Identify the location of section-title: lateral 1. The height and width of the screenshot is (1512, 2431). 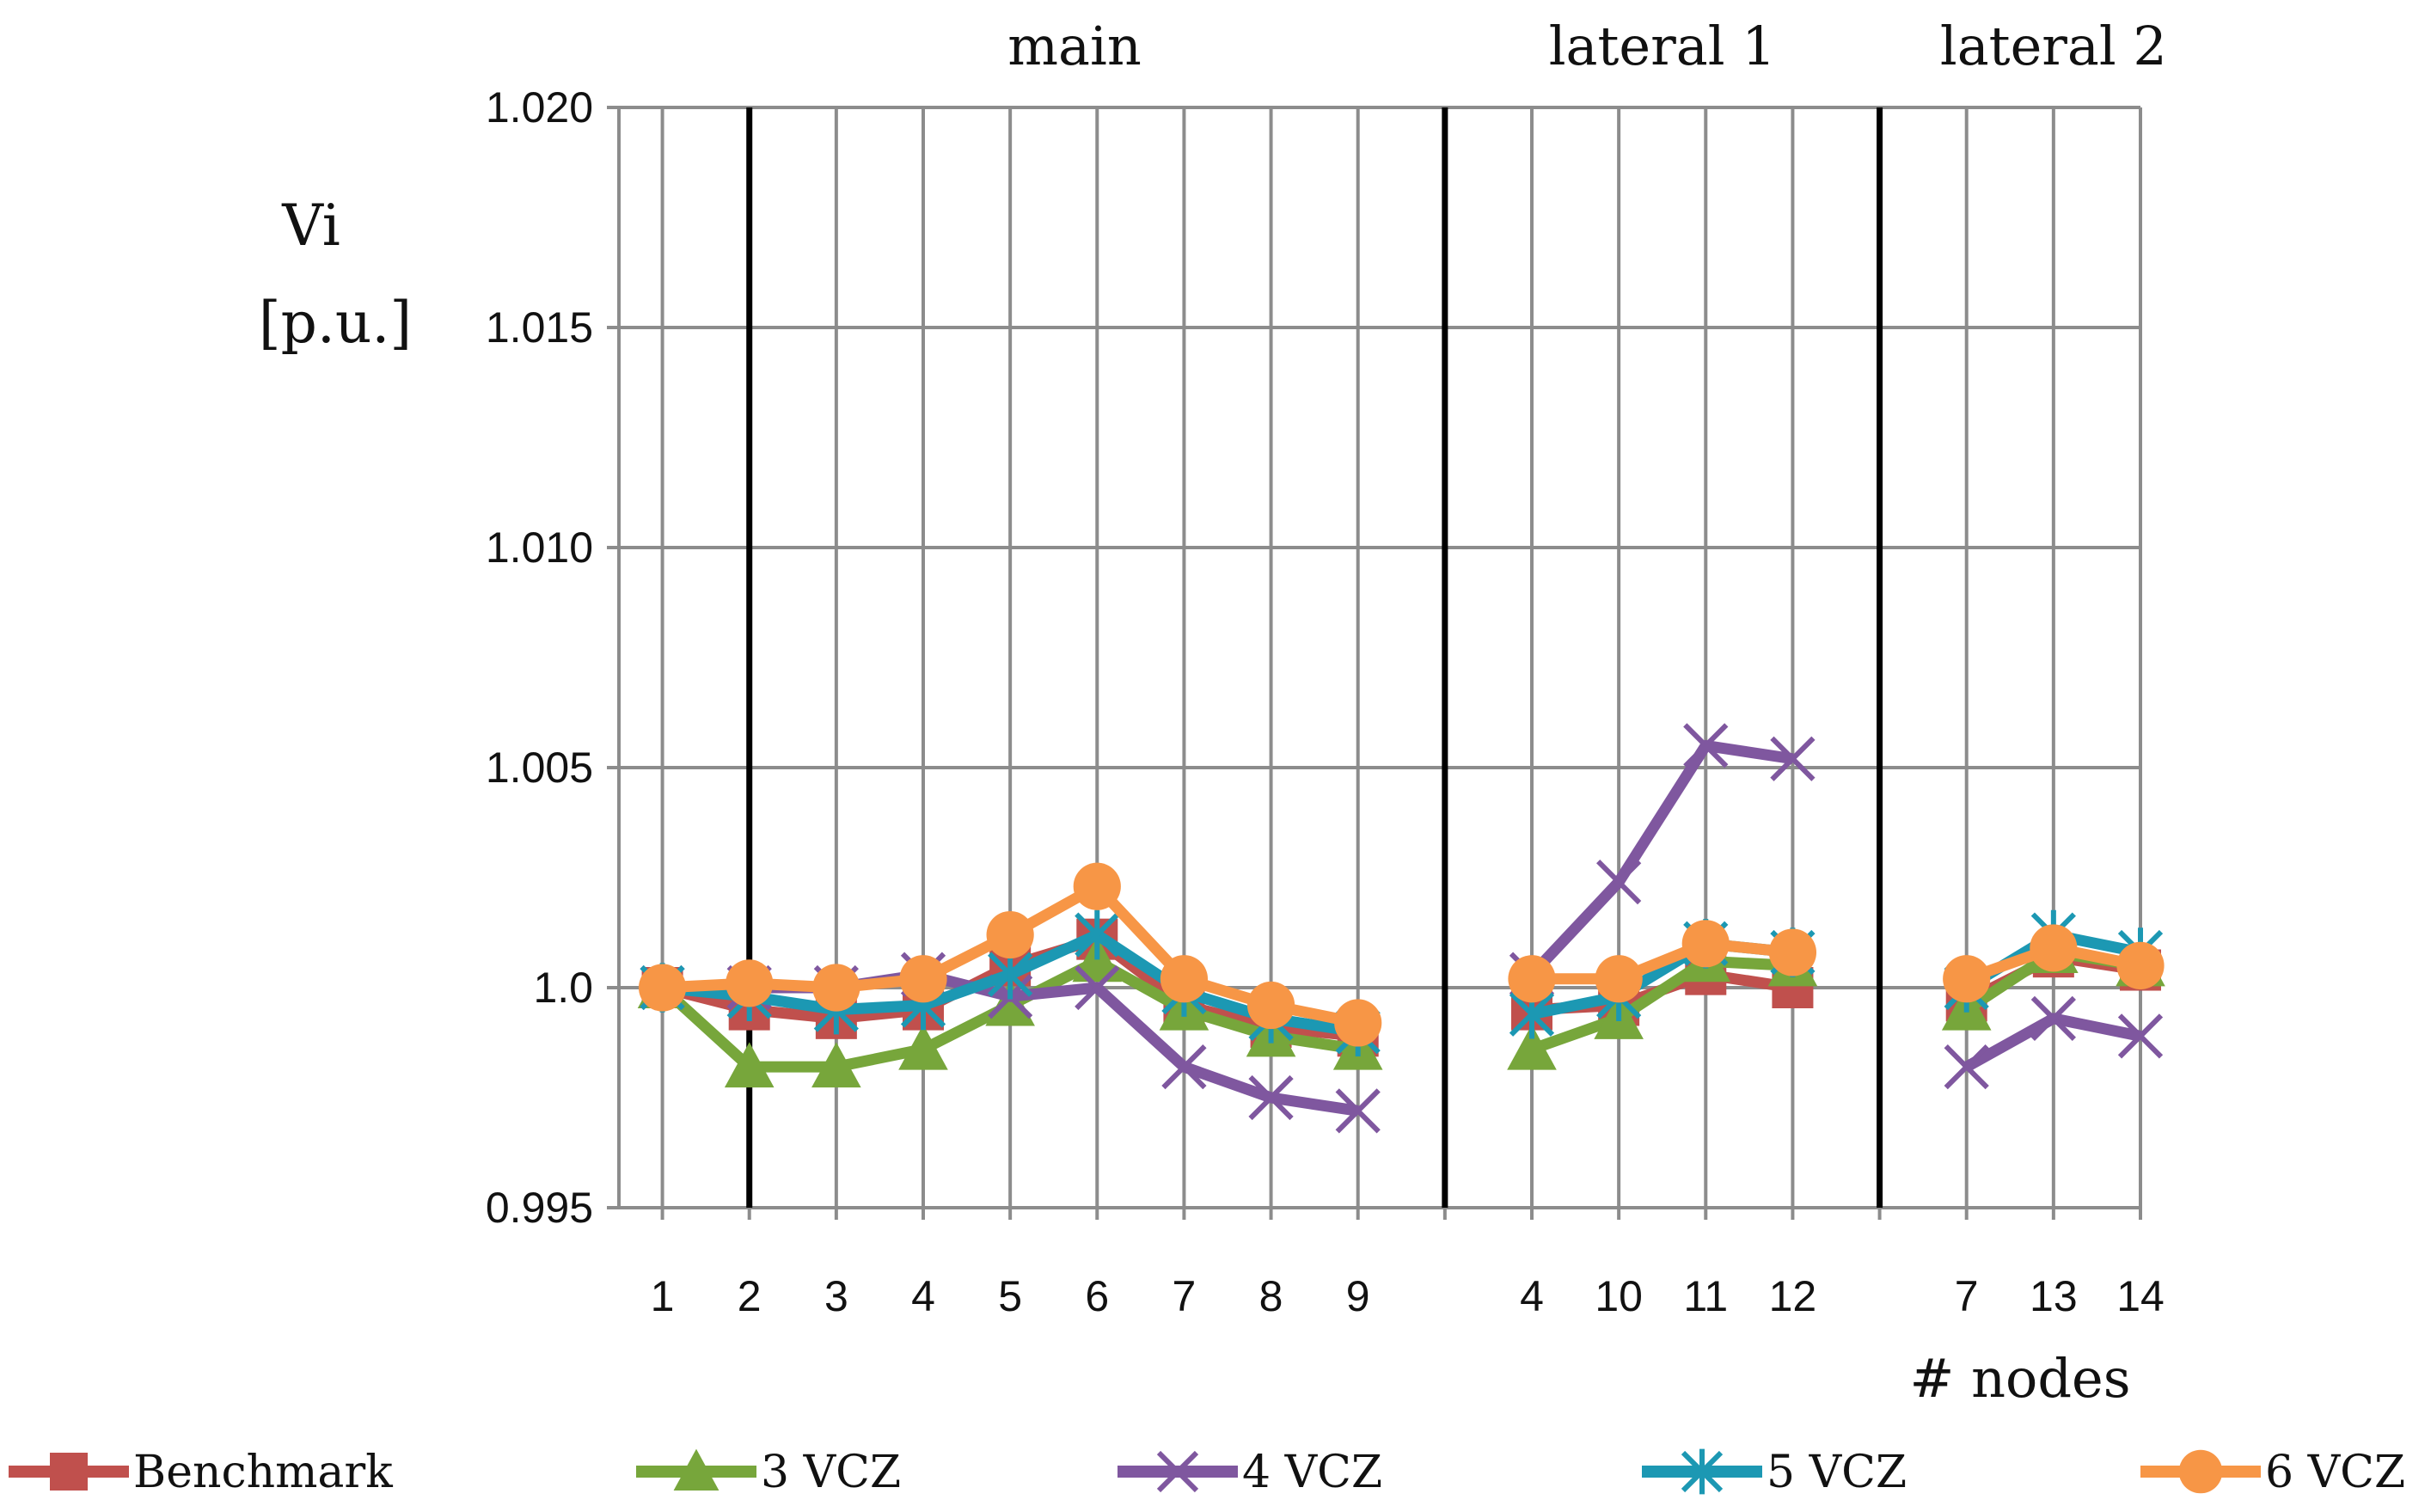
(1662, 46).